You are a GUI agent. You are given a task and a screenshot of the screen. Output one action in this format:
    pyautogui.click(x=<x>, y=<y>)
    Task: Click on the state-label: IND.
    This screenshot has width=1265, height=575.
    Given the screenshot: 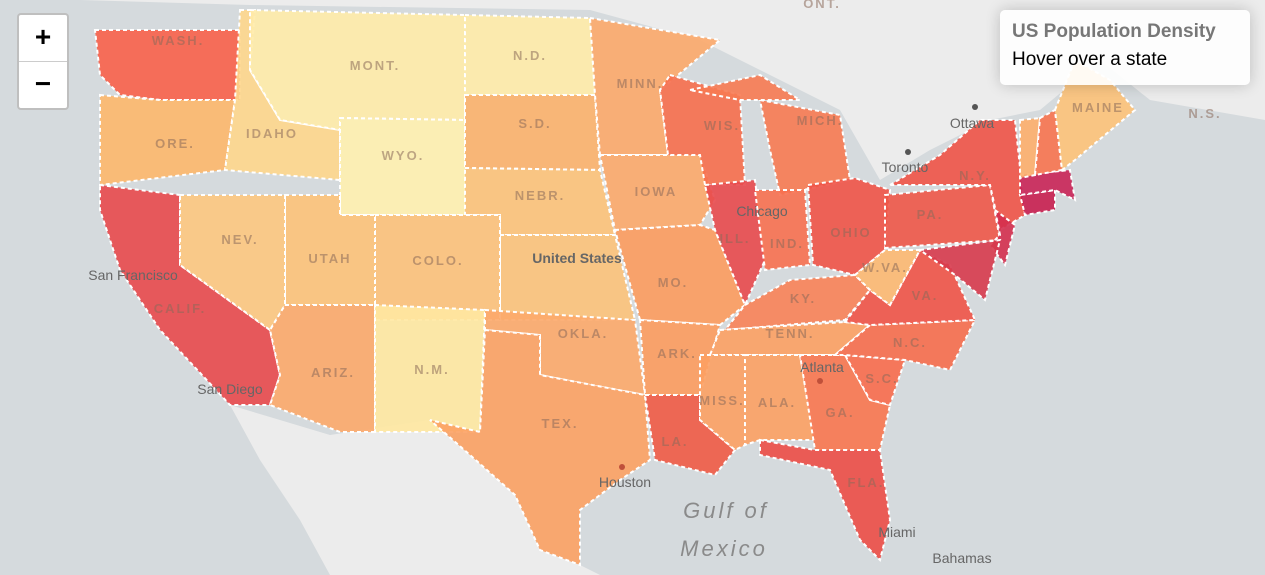 What is the action you would take?
    pyautogui.click(x=787, y=243)
    